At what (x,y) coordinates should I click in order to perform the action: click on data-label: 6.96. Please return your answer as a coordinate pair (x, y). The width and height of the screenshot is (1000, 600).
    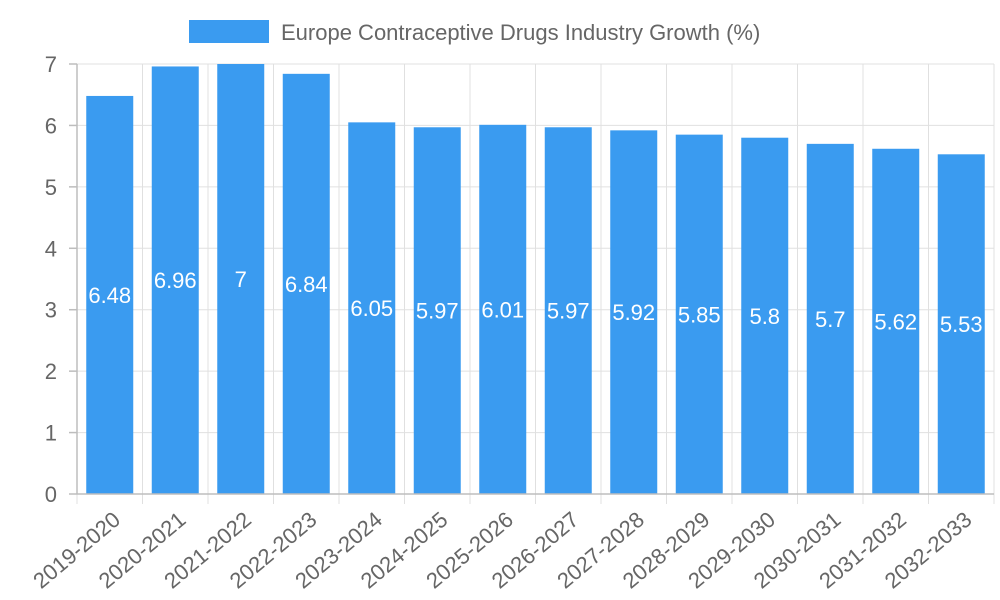
    Looking at the image, I should click on (175, 280).